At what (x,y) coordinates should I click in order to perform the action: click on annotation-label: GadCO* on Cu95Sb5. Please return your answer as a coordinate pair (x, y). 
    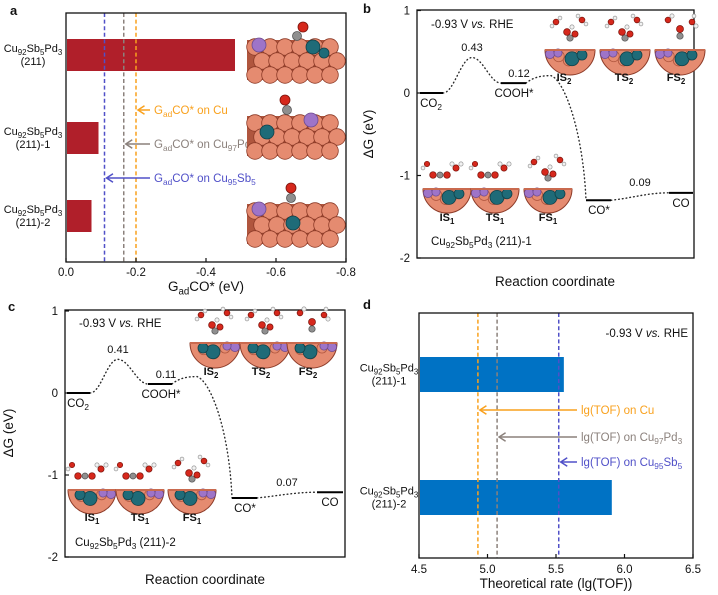
    Looking at the image, I should click on (205, 180).